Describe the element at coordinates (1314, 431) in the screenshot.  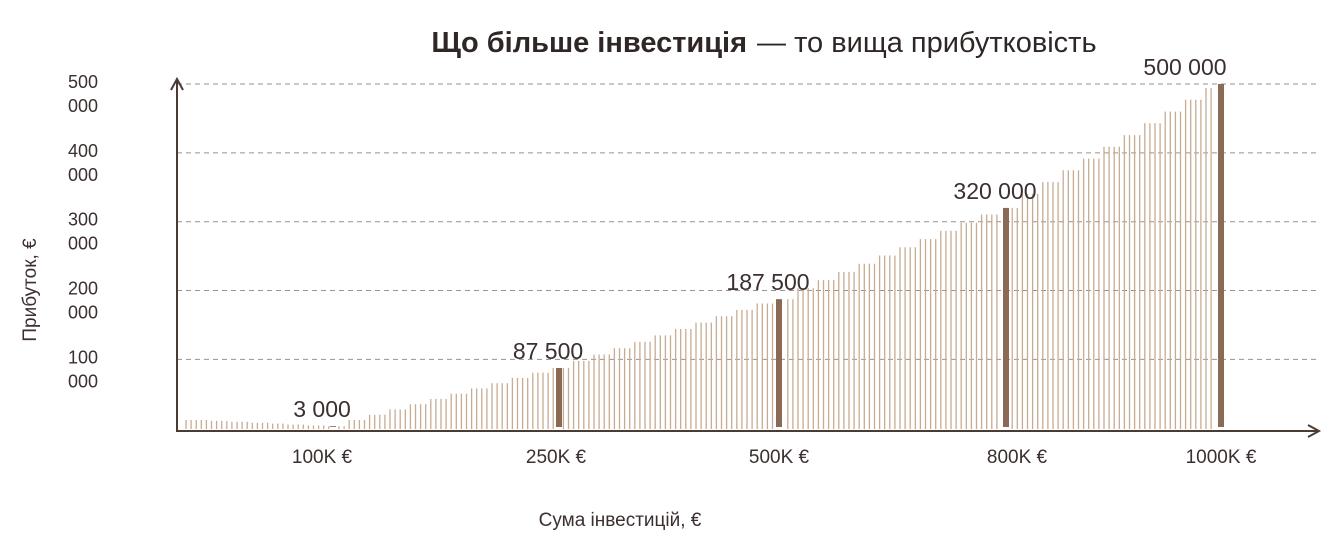
I see `x-axis-arrow` at that location.